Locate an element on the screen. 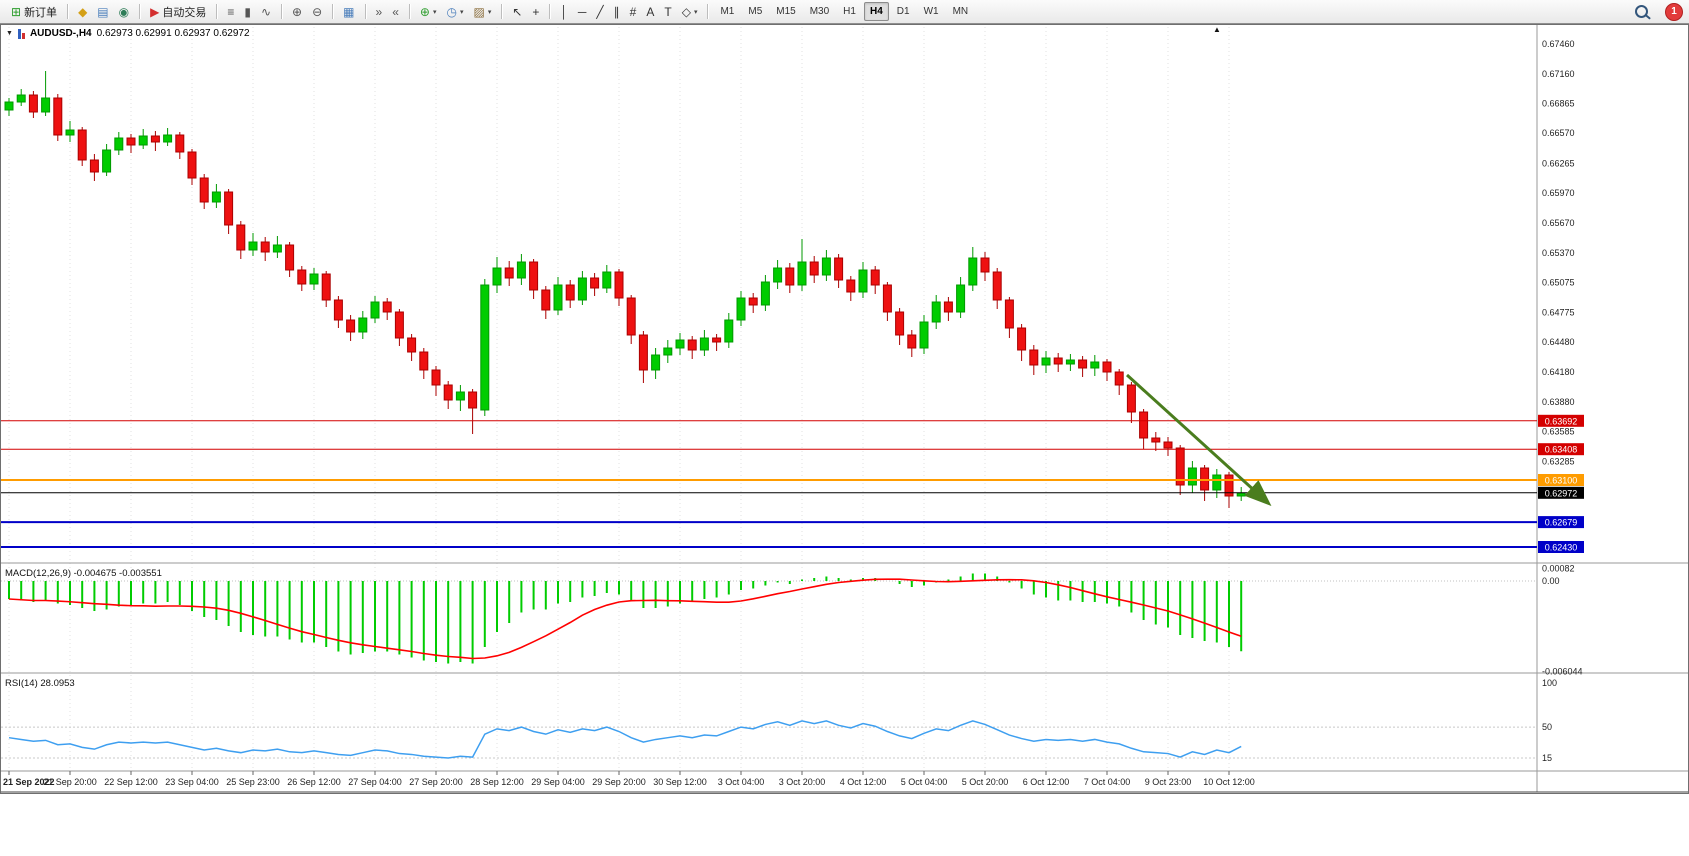 The height and width of the screenshot is (856, 1689). chart-shift-icon: « is located at coordinates (395, 11).